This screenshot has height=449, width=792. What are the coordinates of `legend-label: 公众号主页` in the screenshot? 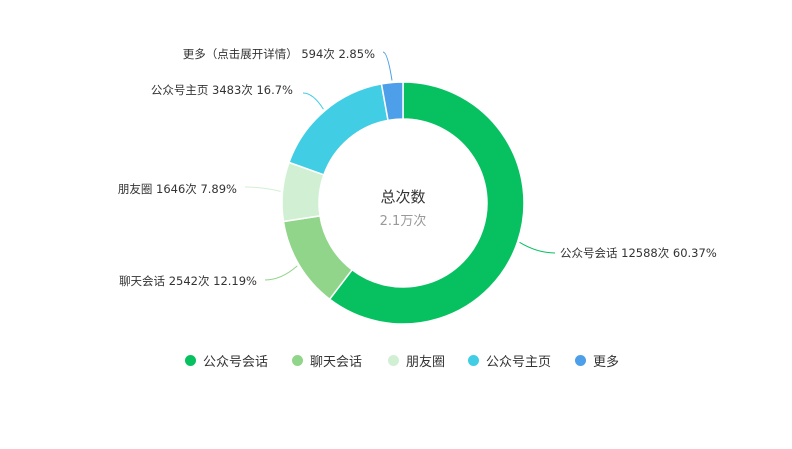 It's located at (519, 362).